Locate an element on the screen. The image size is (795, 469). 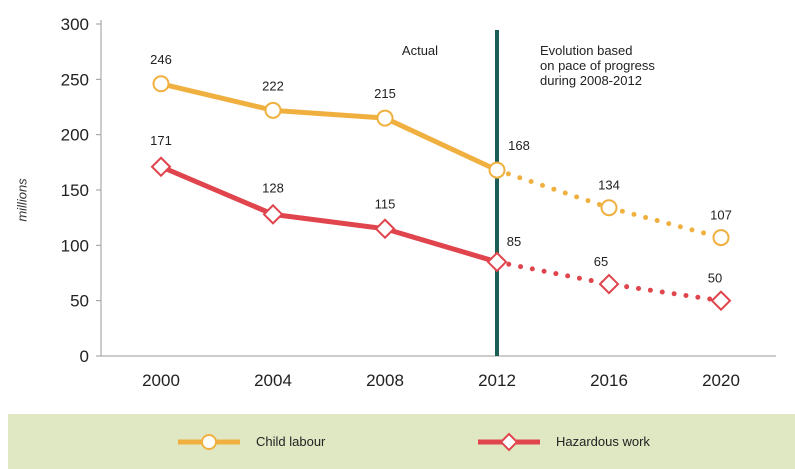
y-tick-label: 200 is located at coordinates (75, 135).